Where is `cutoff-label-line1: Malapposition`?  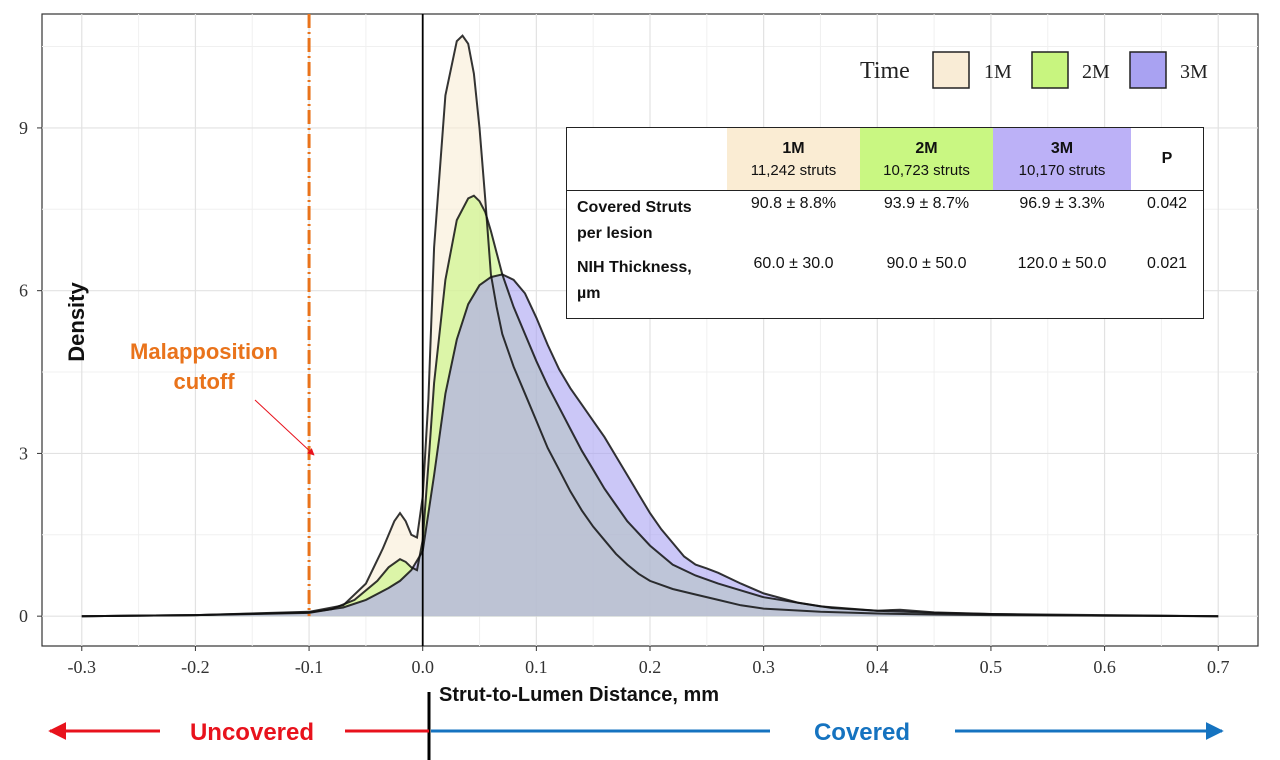
cutoff-label-line1: Malapposition is located at coordinates (204, 351).